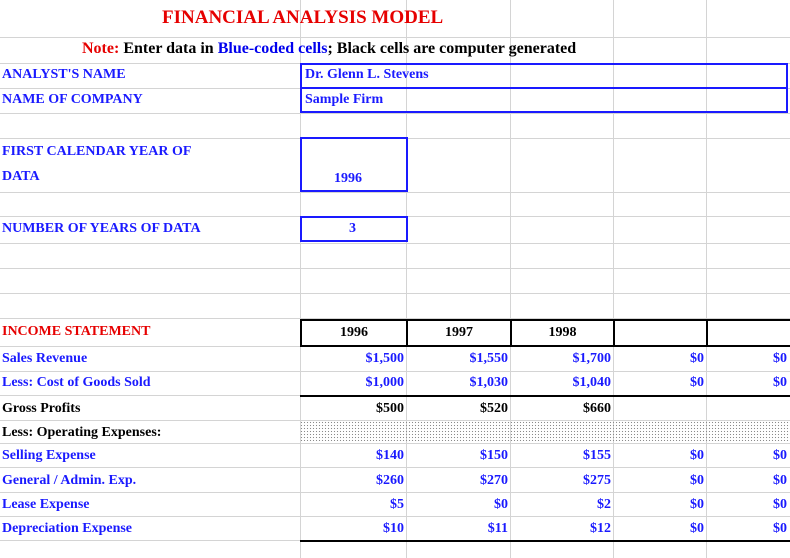  Describe the element at coordinates (497, 528) in the screenshot. I see `income-cell-input: $11` at that location.